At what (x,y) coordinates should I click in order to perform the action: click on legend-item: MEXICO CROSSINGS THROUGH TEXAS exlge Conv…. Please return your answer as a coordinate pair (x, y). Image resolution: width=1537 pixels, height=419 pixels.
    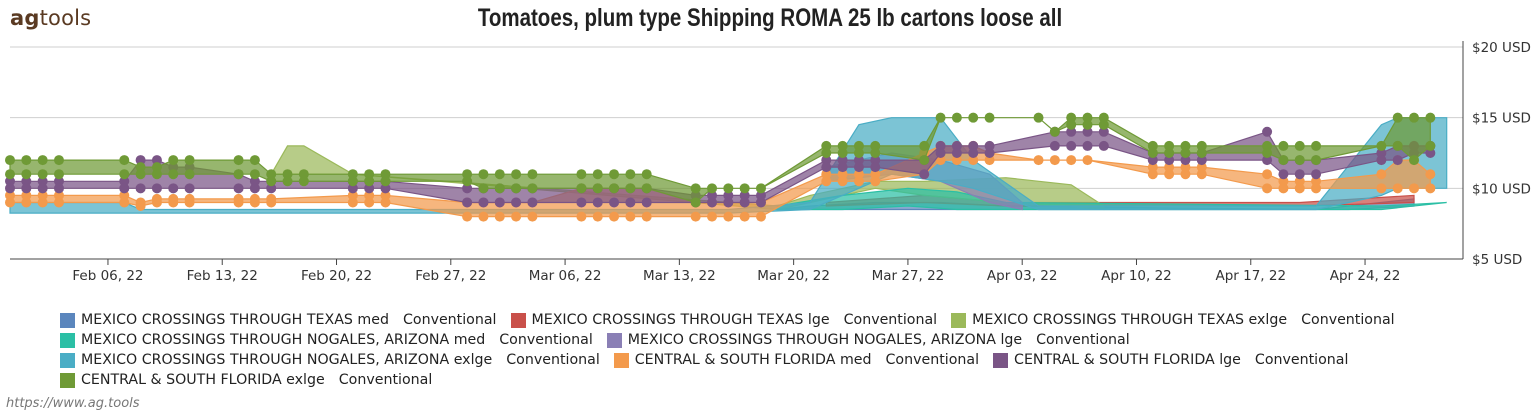
    Looking at the image, I should click on (1173, 320).